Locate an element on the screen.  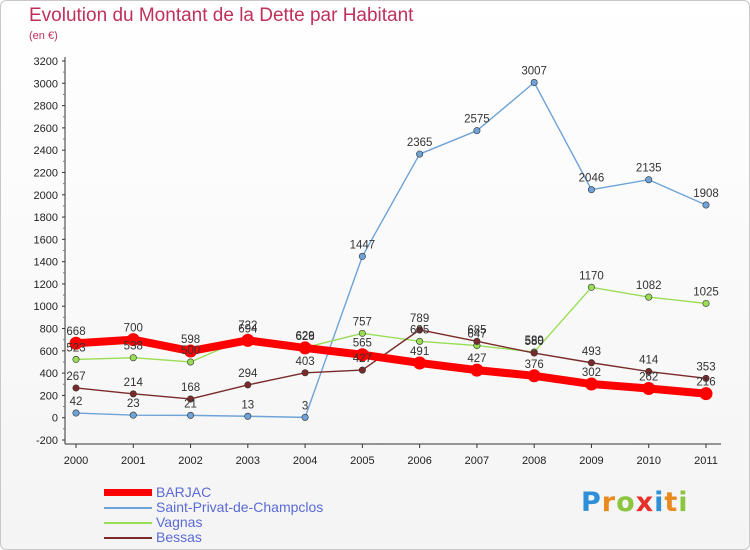
data-label-barjac: 626 is located at coordinates (304, 337).